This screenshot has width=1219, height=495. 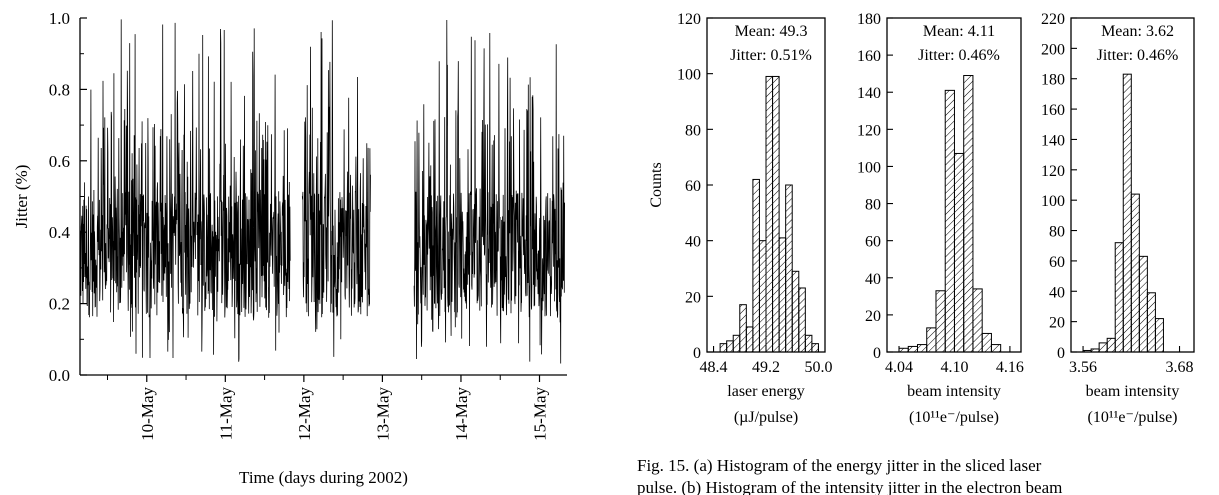 What do you see at coordinates (1053, 110) in the screenshot?
I see `y-tick-label: 160` at bounding box center [1053, 110].